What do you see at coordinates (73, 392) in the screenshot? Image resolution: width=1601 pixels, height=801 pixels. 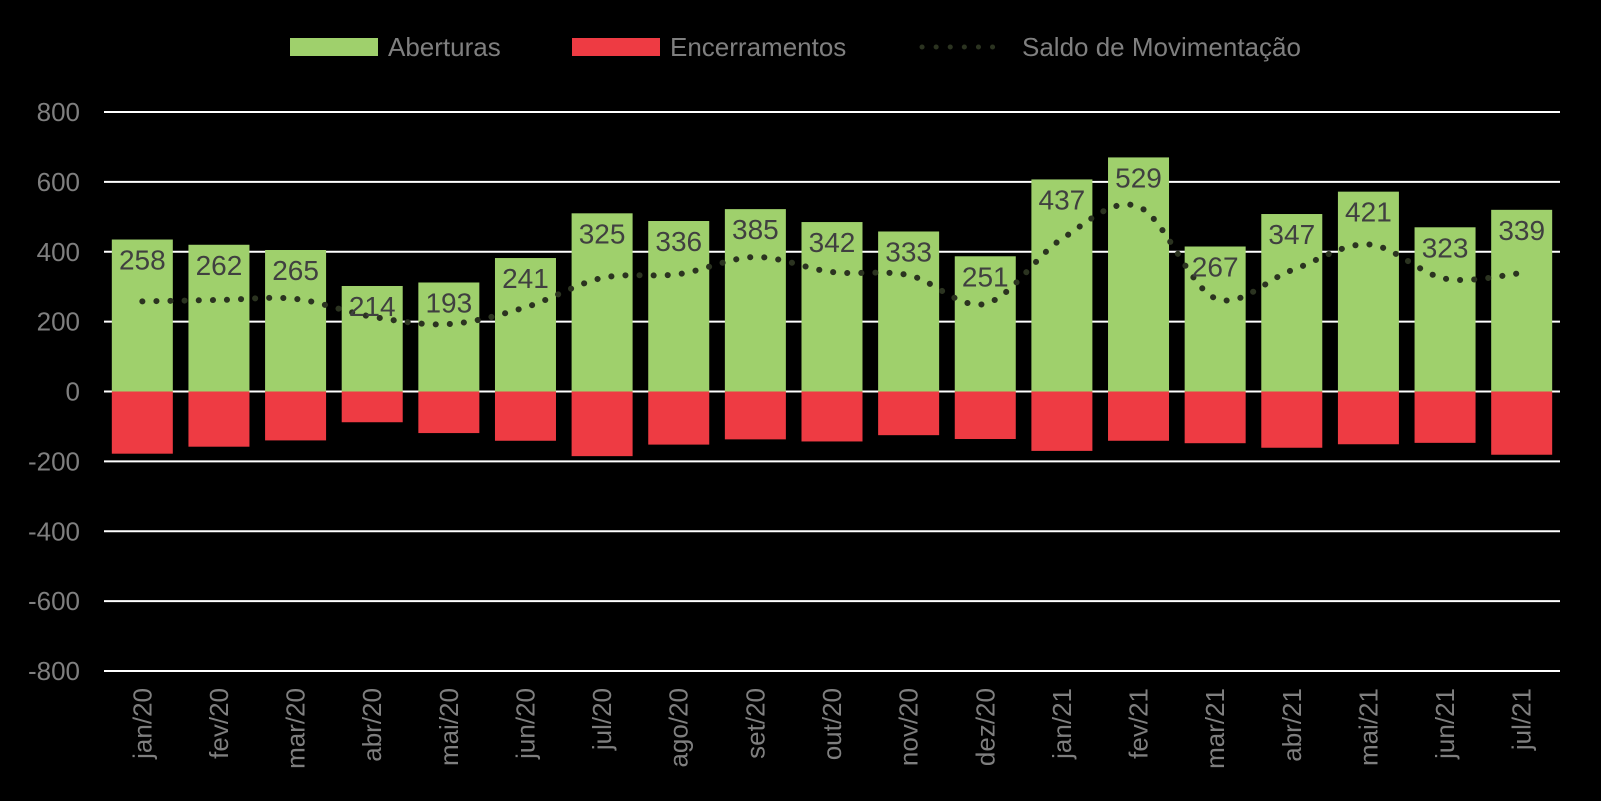 I see `y-tick-label: 0` at bounding box center [73, 392].